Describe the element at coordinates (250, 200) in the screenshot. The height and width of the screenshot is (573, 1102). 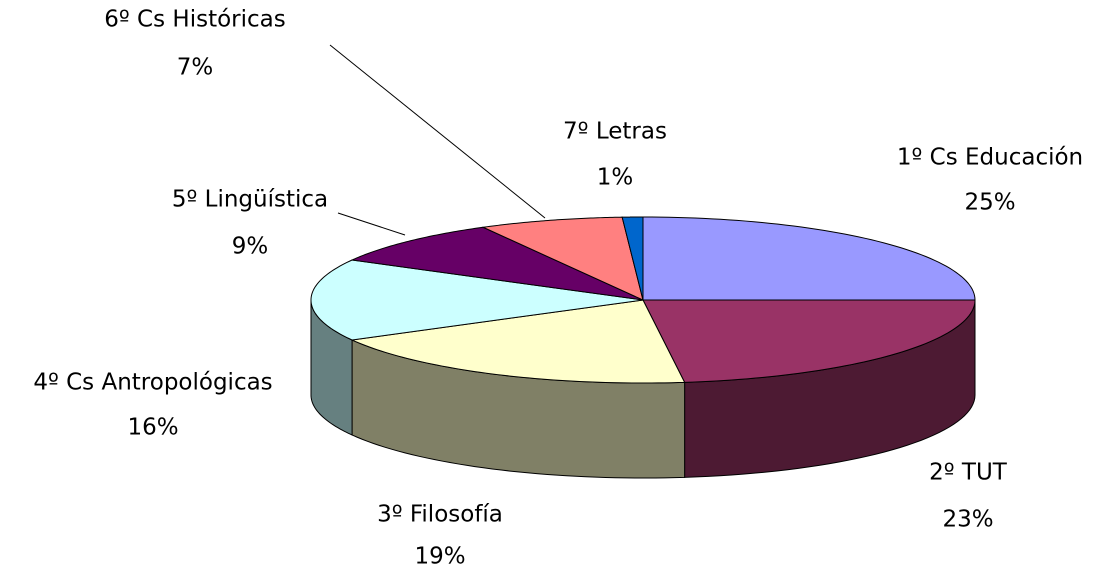
I see `slice-label: 5º Lingüística` at that location.